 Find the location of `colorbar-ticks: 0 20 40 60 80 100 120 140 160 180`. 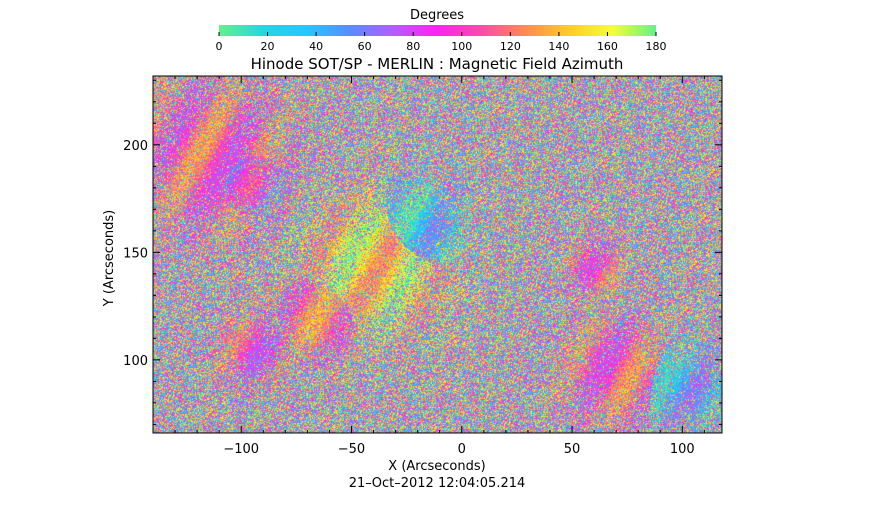

colorbar-ticks: 0 20 40 60 80 100 120 140 160 180 is located at coordinates (441, 42).